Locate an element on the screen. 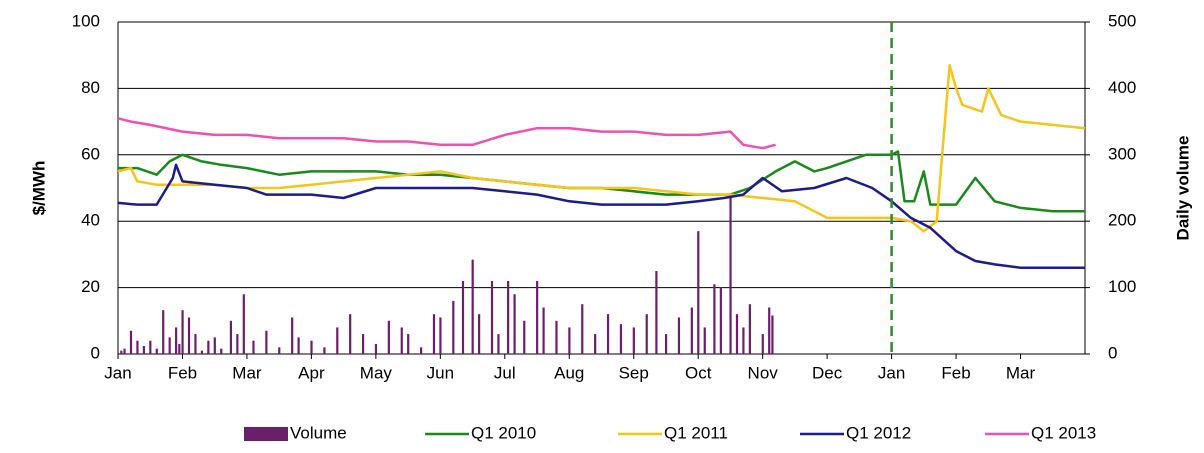  x-tick-label: Sep is located at coordinates (634, 372).